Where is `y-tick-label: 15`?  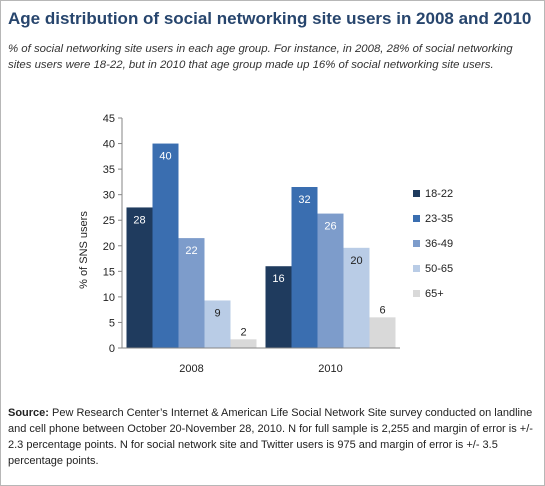
y-tick-label: 15 is located at coordinates (109, 272).